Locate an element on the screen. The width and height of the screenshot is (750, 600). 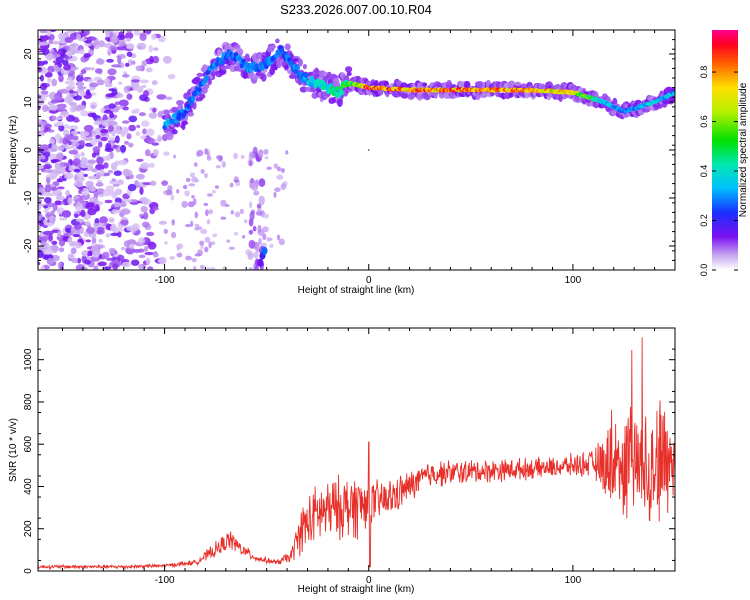
snr-y-axis-label: SNR (10 * v/v) is located at coordinates (13, 450).